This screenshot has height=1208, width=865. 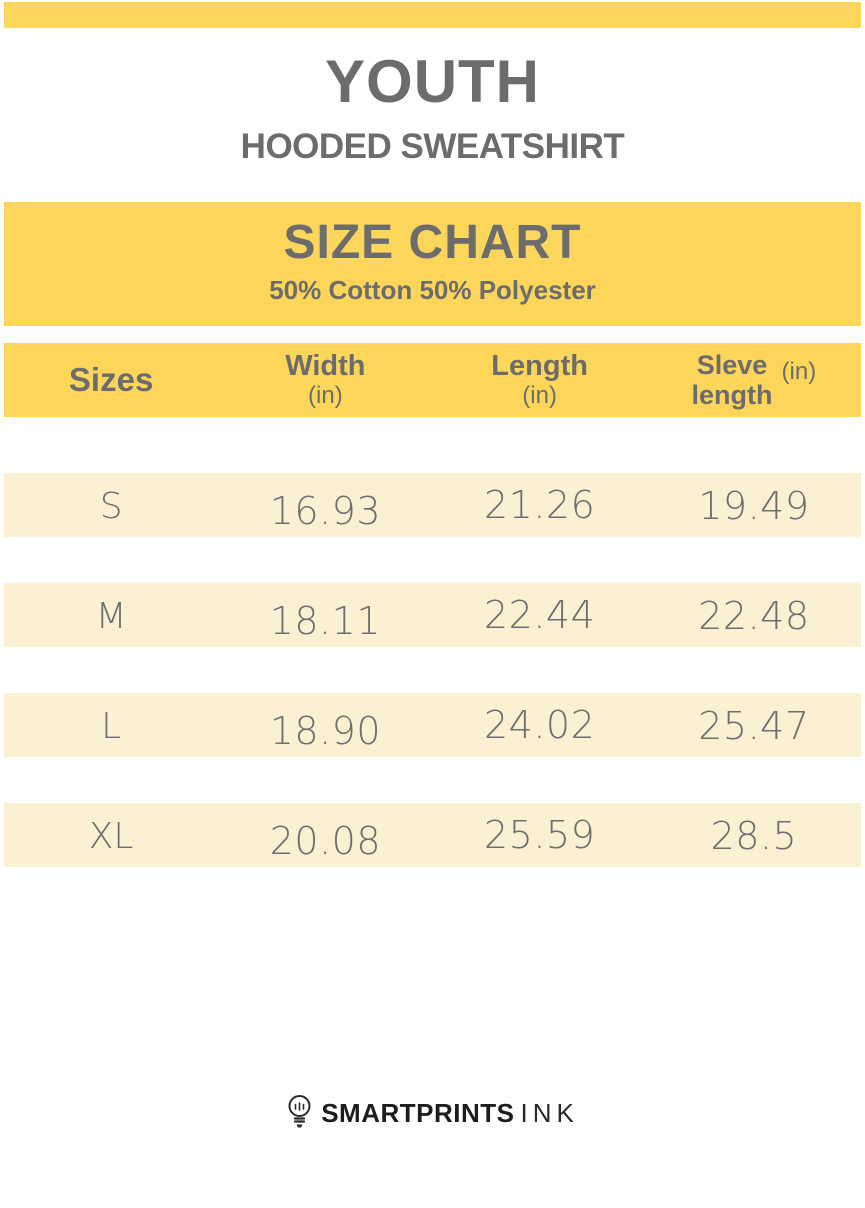 What do you see at coordinates (325, 731) in the screenshot?
I see `width-value: 18.90` at bounding box center [325, 731].